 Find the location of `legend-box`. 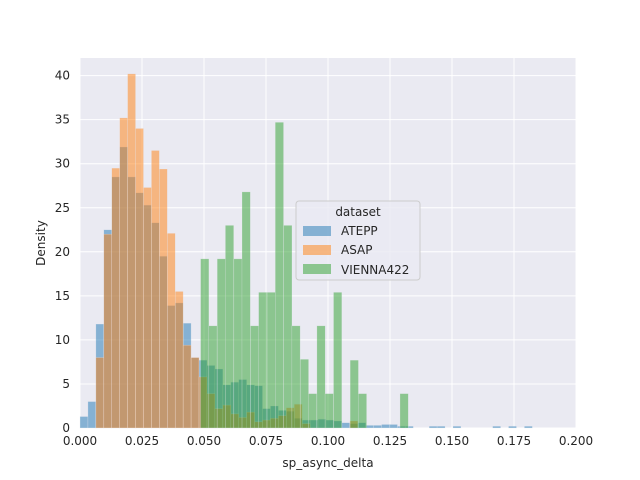

legend-box is located at coordinates (358, 240).